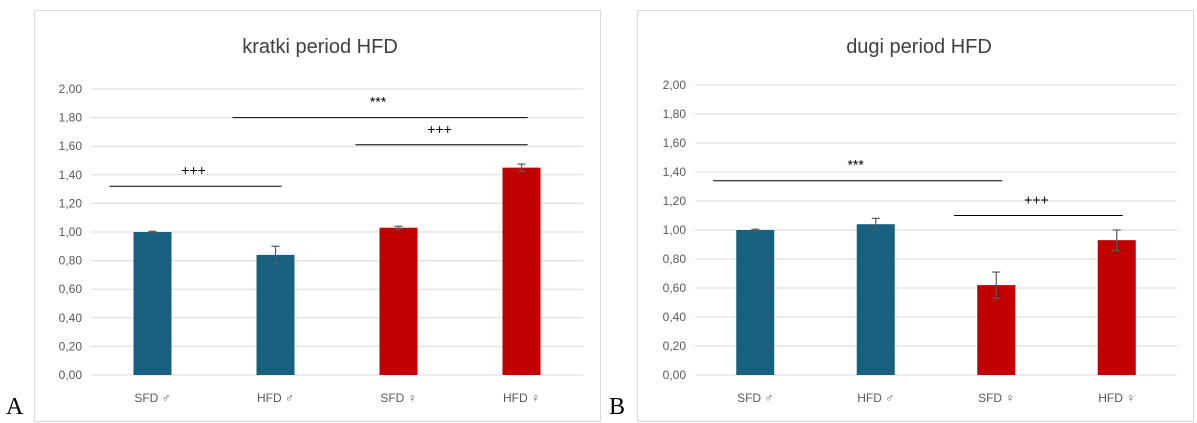  Describe the element at coordinates (320, 47) in the screenshot. I see `chart-title: kratki period HFD` at that location.